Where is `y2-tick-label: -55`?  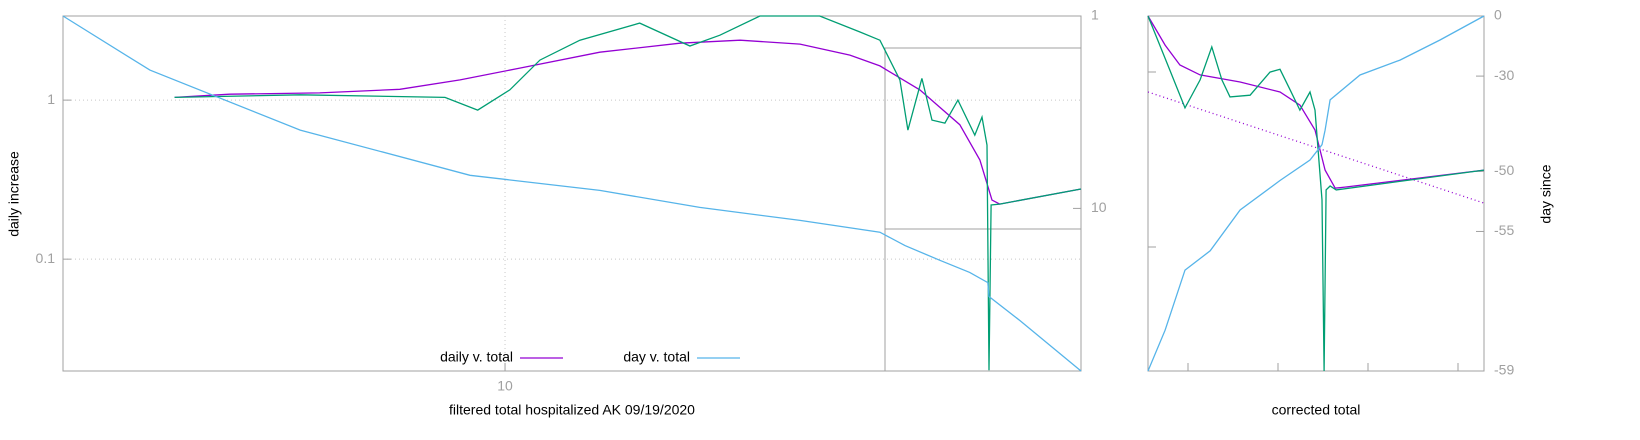
y2-tick-label: -55 is located at coordinates (1504, 230).